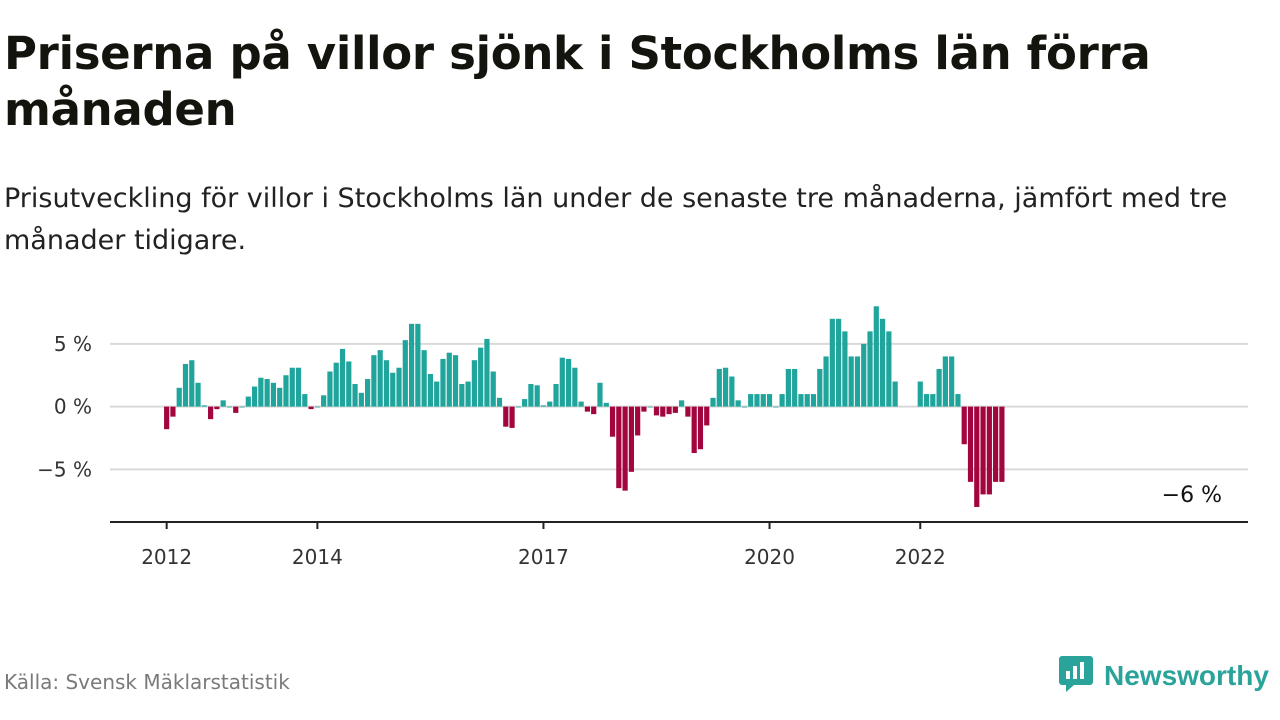 Image resolution: width=1280 pixels, height=720 pixels. Describe the element at coordinates (1076, 676) in the screenshot. I see `chart-logo-icon` at that location.